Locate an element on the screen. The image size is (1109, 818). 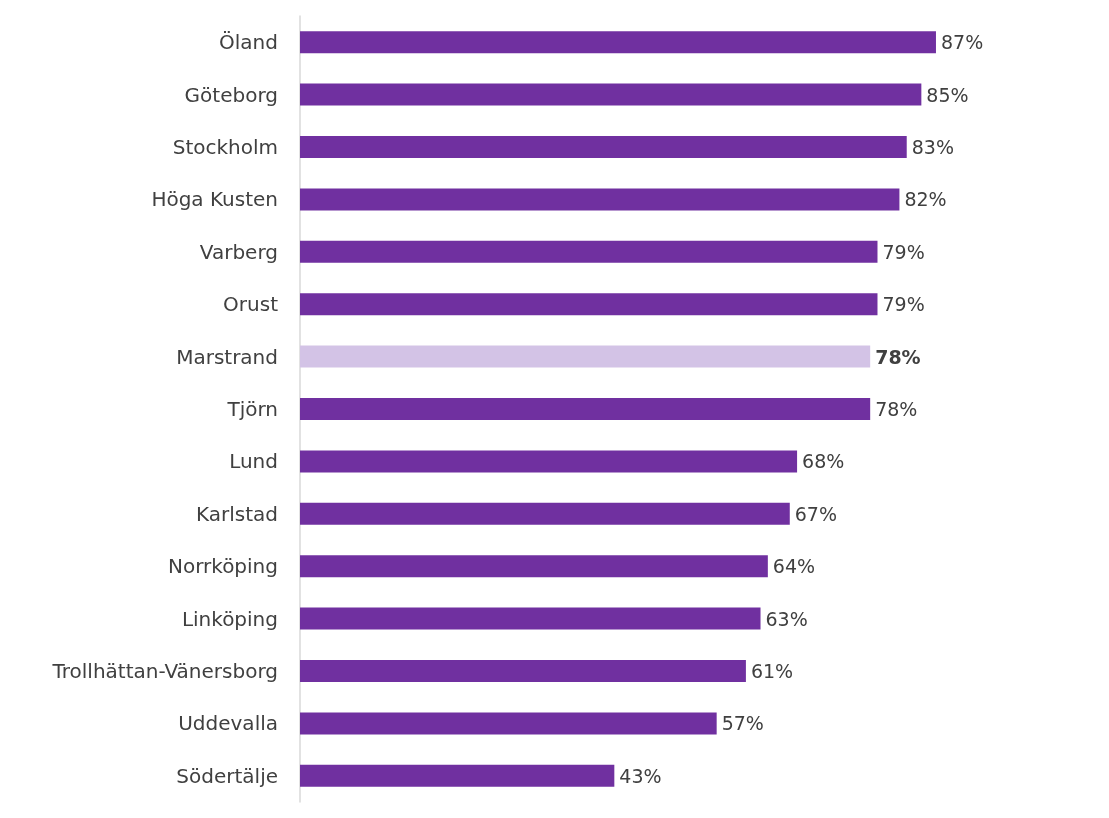
y-tick-label: Karlstad is located at coordinates (236, 513).